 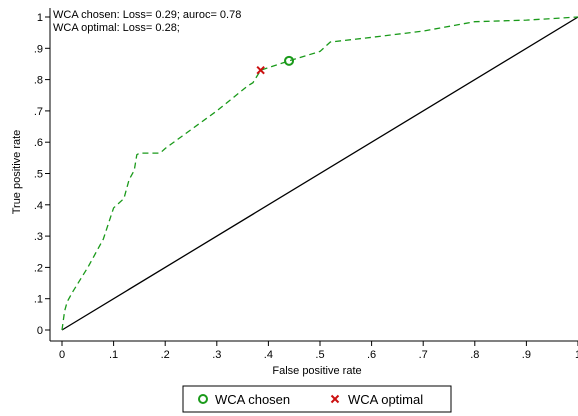 What do you see at coordinates (319, 355) in the screenshot?
I see `x-tick-label: .5` at bounding box center [319, 355].